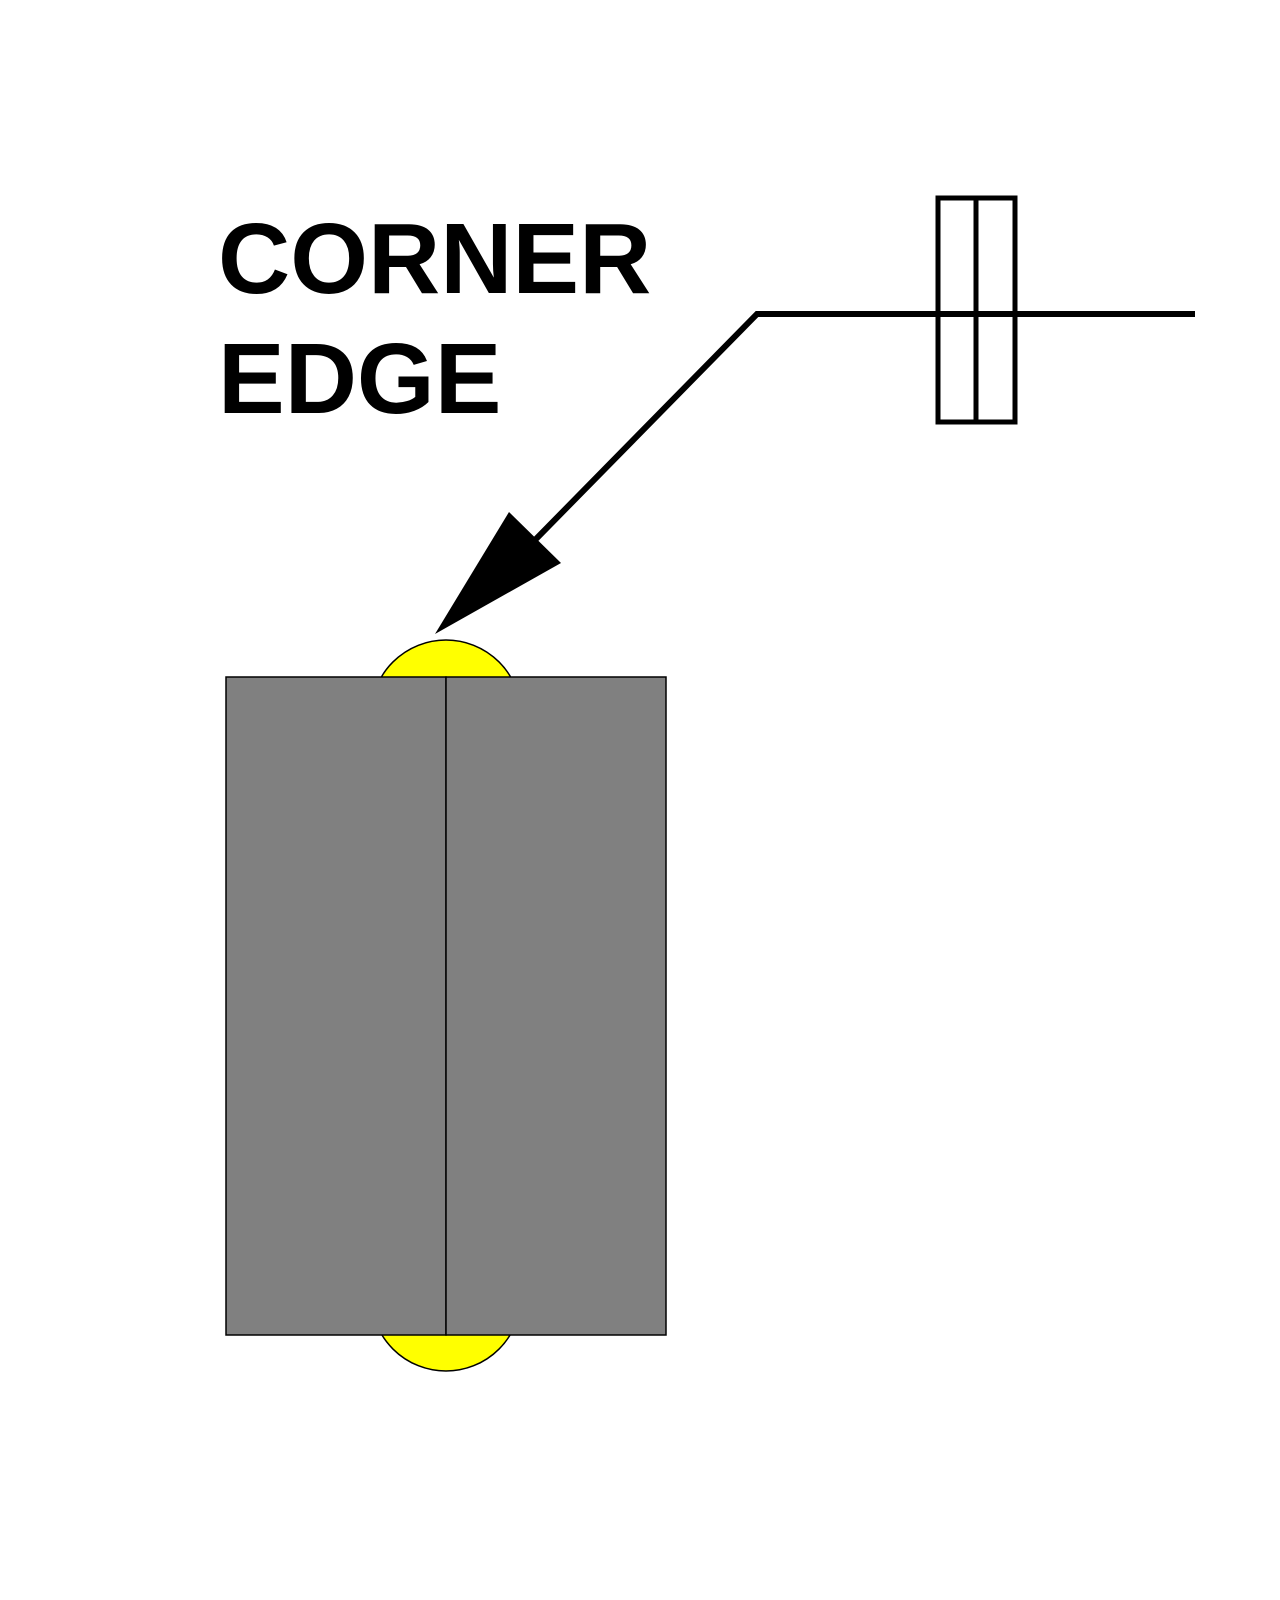 This screenshot has width=1280, height=1600. Describe the element at coordinates (336, 1006) in the screenshot. I see `left-plate` at that location.